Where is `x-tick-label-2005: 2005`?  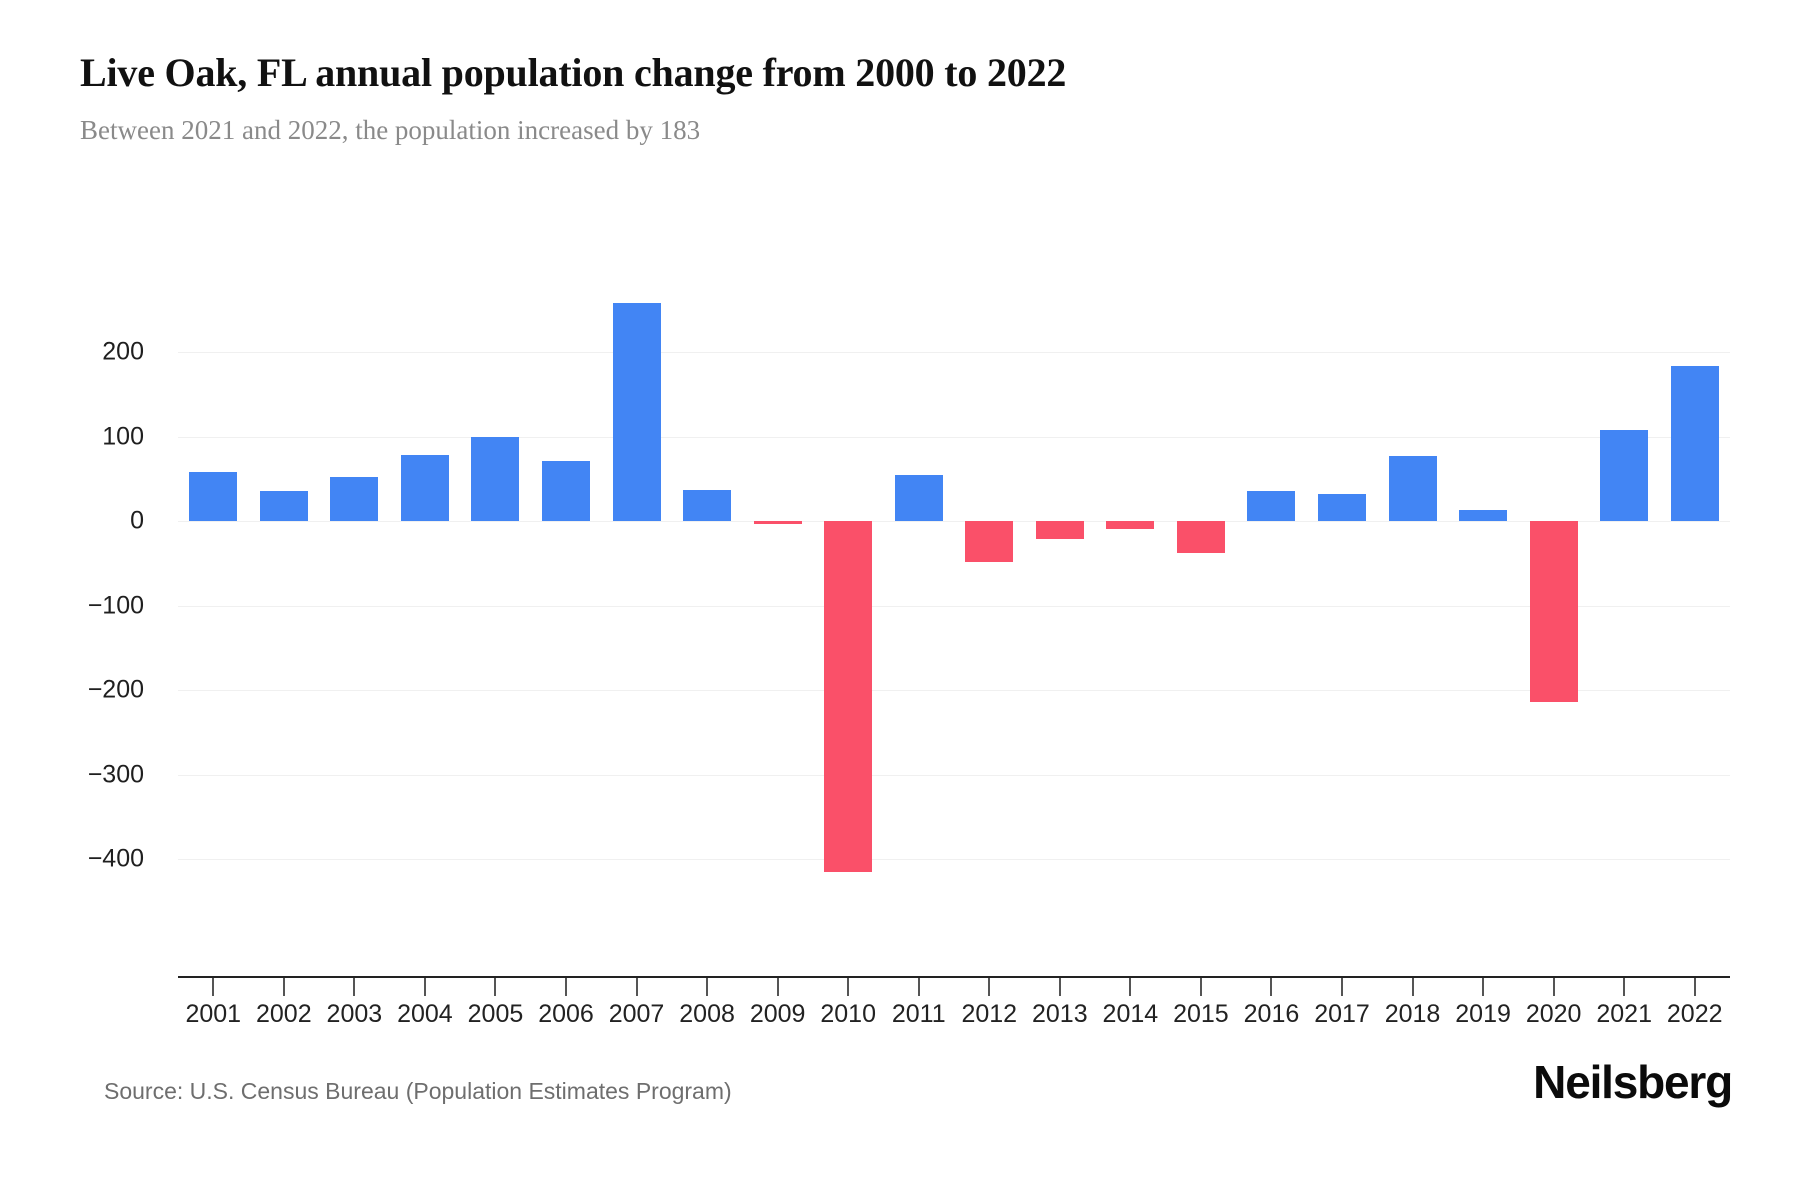 x-tick-label-2005: 2005 is located at coordinates (495, 1014).